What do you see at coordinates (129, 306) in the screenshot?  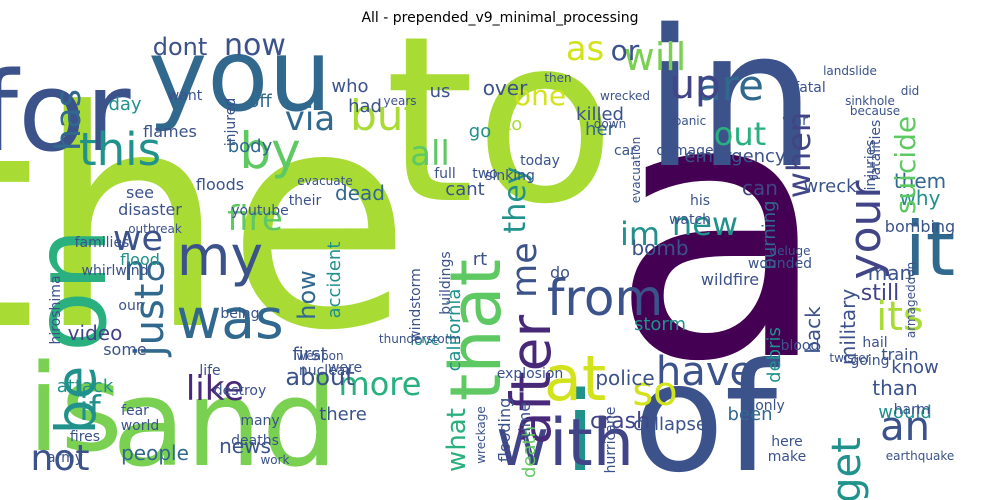 I see `word-our: our` at bounding box center [129, 306].